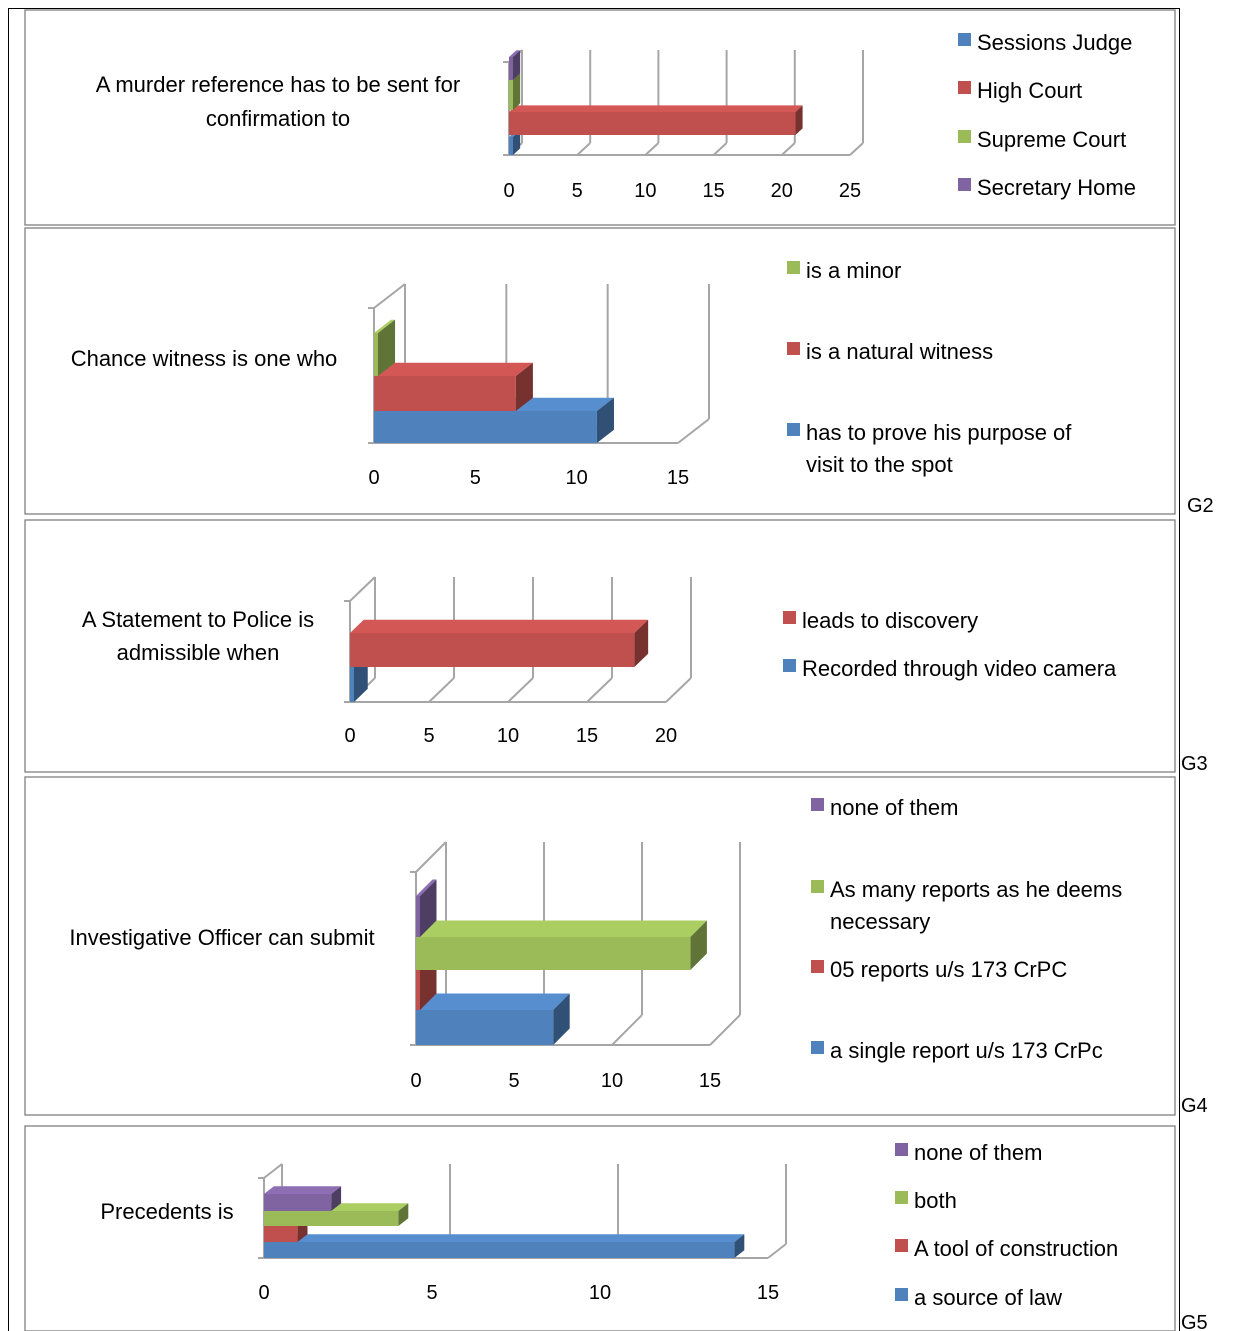 The image size is (1239, 1331). I want to click on figure-label-g3: G3, so click(1194, 764).